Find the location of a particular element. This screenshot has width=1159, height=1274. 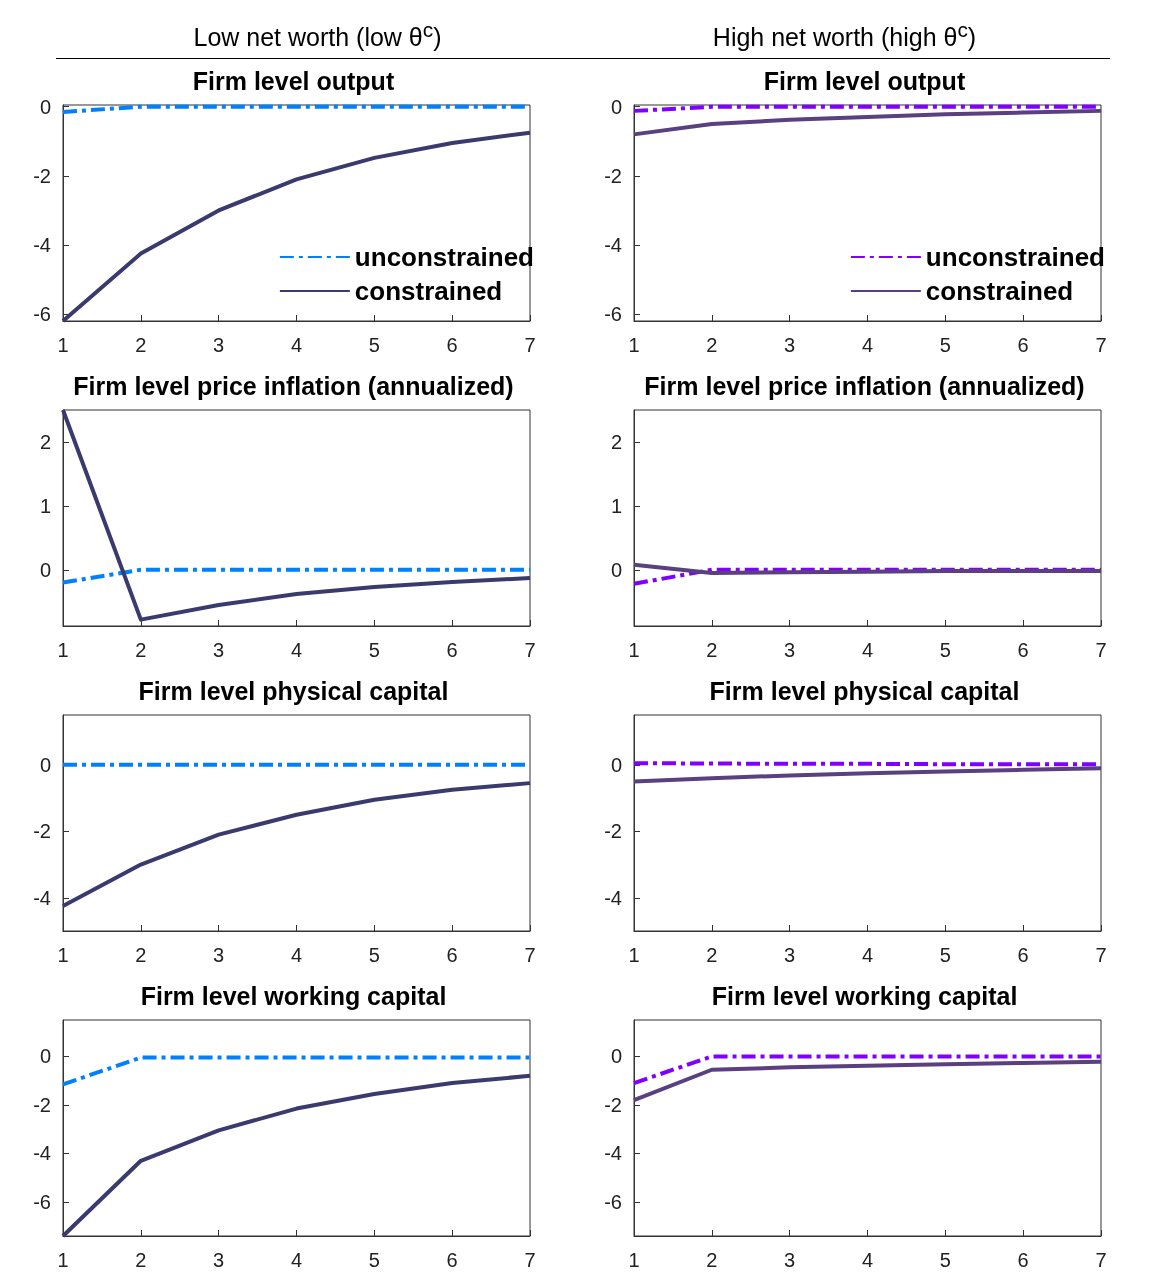

chart-subtitle: High net worth (high θ$^{c}$) is located at coordinates (844, 33).